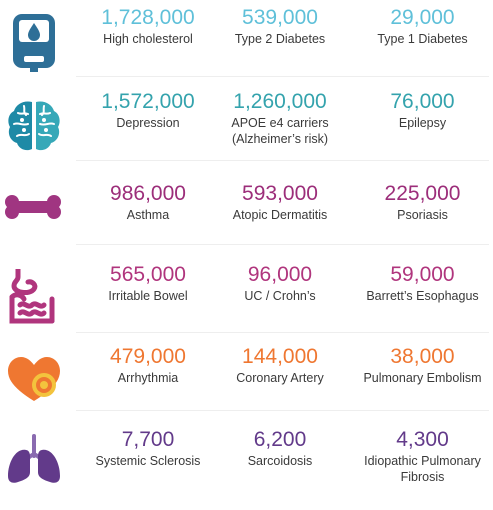  I want to click on stat-label: Type 1 Diabetes, so click(422, 39).